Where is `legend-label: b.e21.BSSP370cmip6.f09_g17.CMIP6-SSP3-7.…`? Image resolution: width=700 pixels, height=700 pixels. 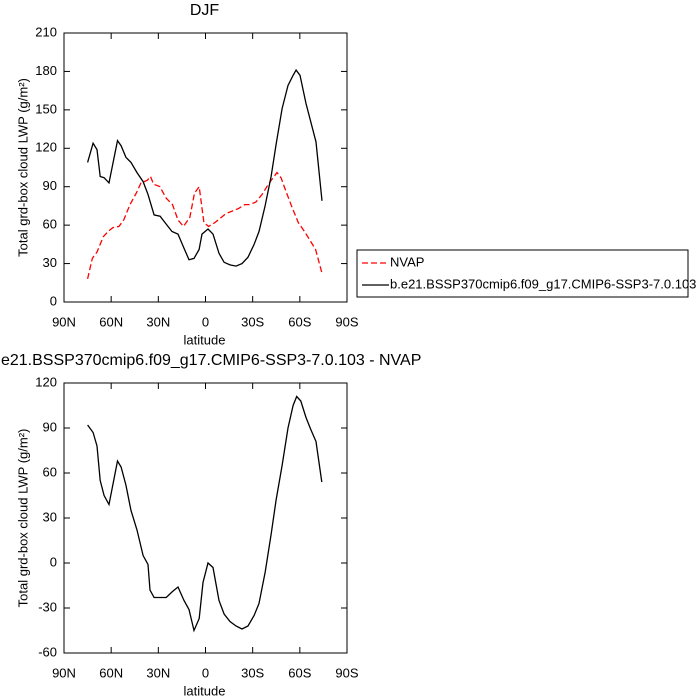
legend-label: b.e21.BSSP370cmip6.f09_g17.CMIP6-SSP3-7.… is located at coordinates (543, 283).